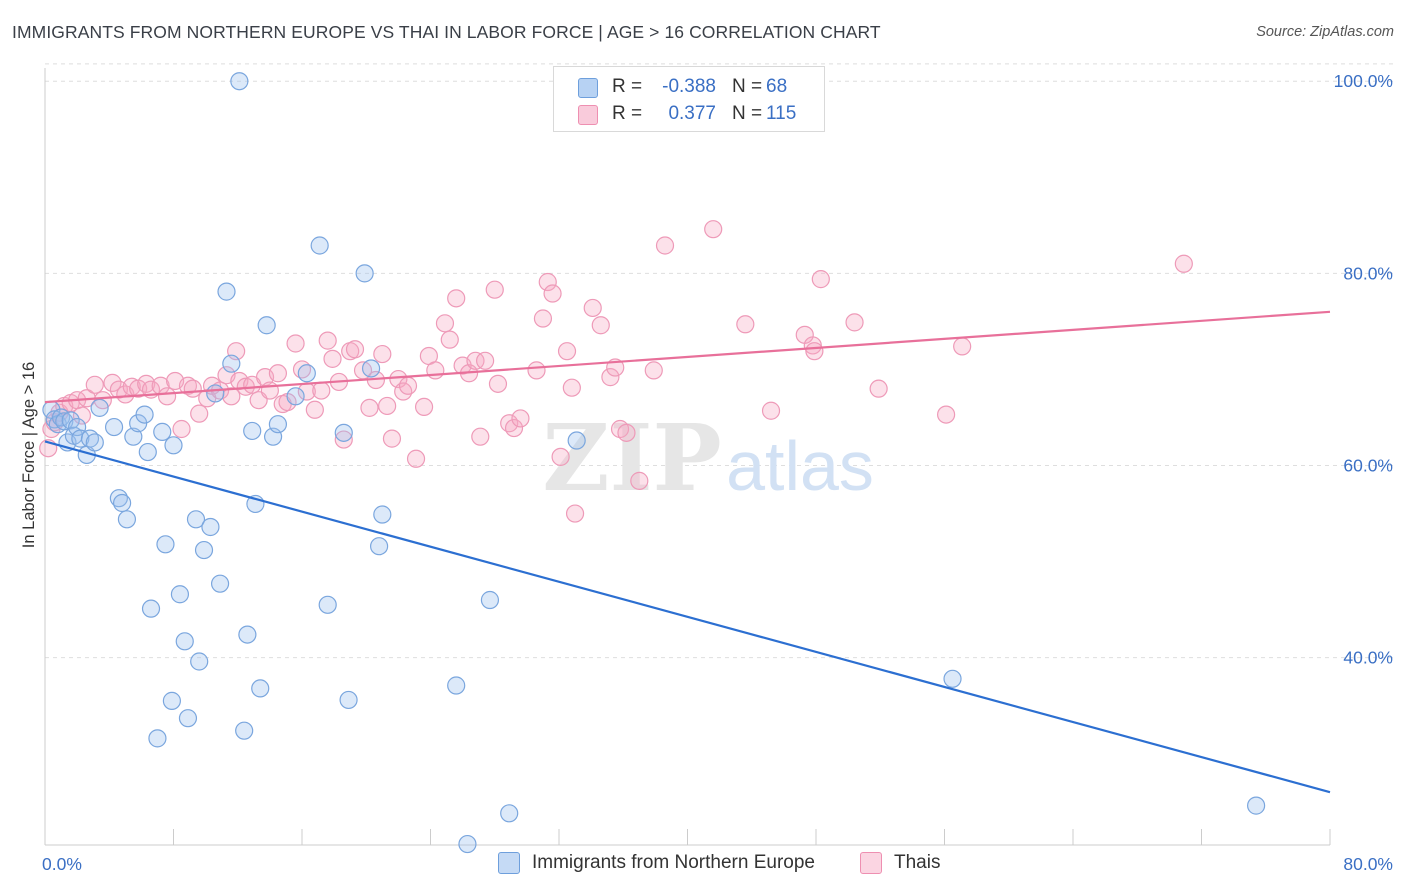 The width and height of the screenshot is (1406, 892). I want to click on x-tick-label-max: 80.0%, so click(1368, 864).